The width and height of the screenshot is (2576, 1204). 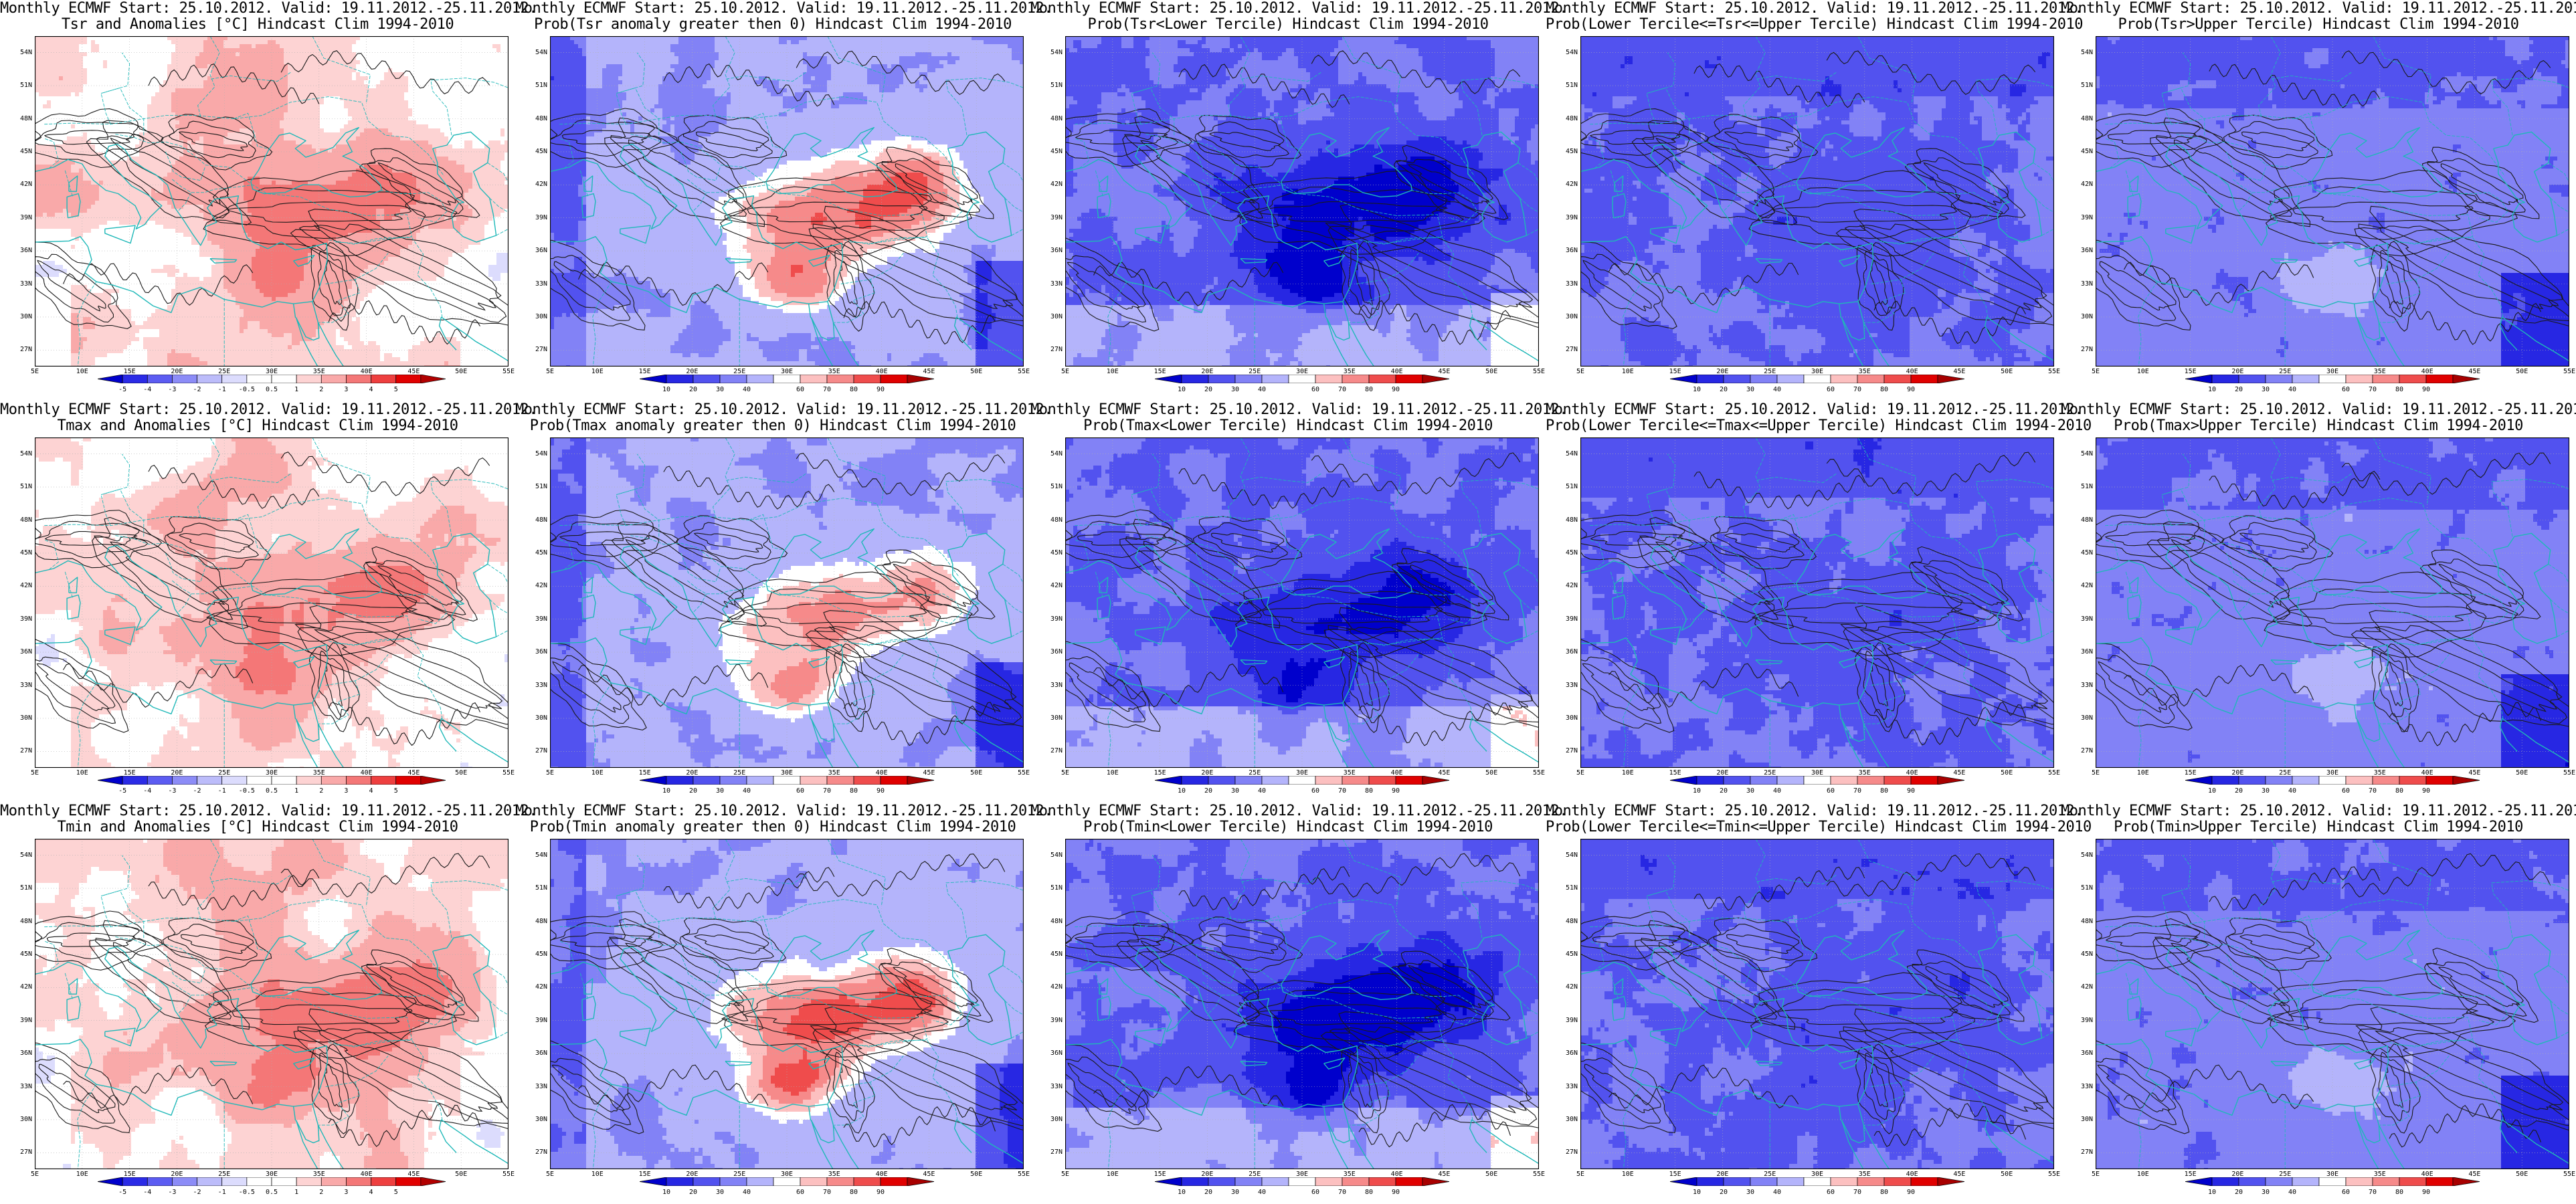 I want to click on colorbar-label: 90, so click(x=880, y=1192).